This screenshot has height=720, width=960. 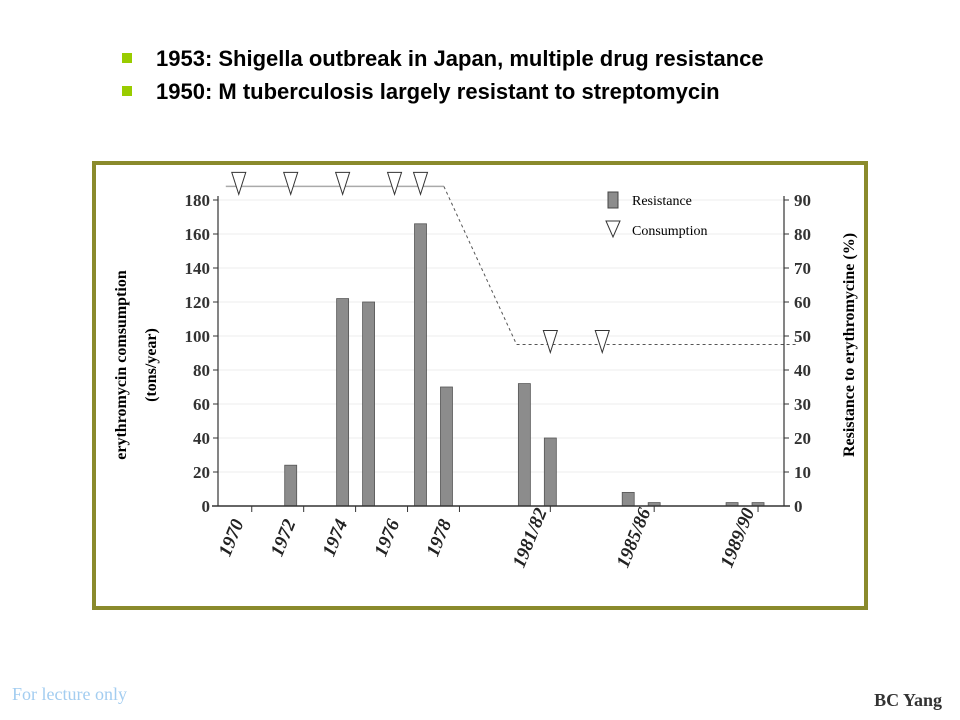 What do you see at coordinates (669, 231) in the screenshot?
I see `legend-consumption-label: Consumption` at bounding box center [669, 231].